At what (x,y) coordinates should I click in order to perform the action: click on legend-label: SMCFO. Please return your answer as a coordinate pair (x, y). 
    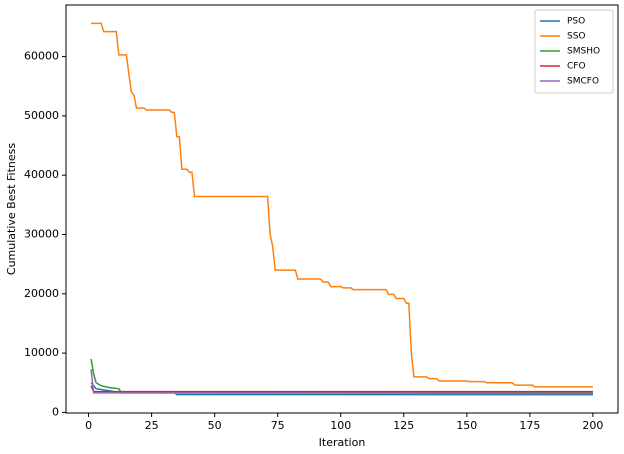
    Looking at the image, I should click on (583, 82).